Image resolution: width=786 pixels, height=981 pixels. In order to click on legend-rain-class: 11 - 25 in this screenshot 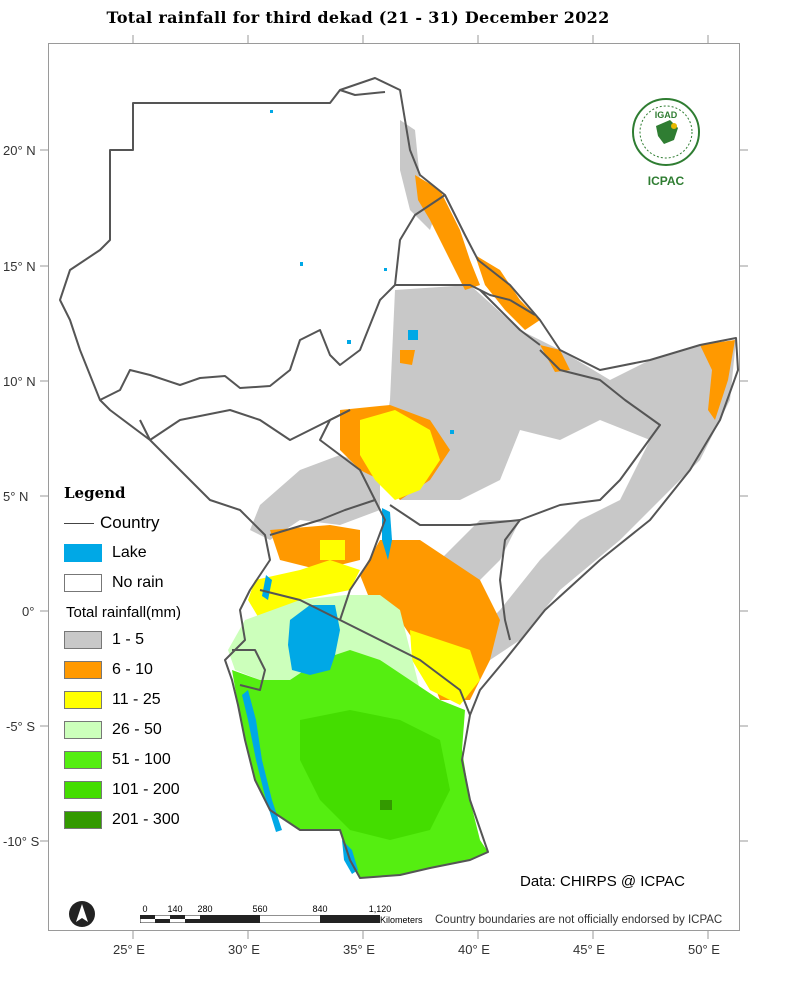, I will do `click(149, 700)`.